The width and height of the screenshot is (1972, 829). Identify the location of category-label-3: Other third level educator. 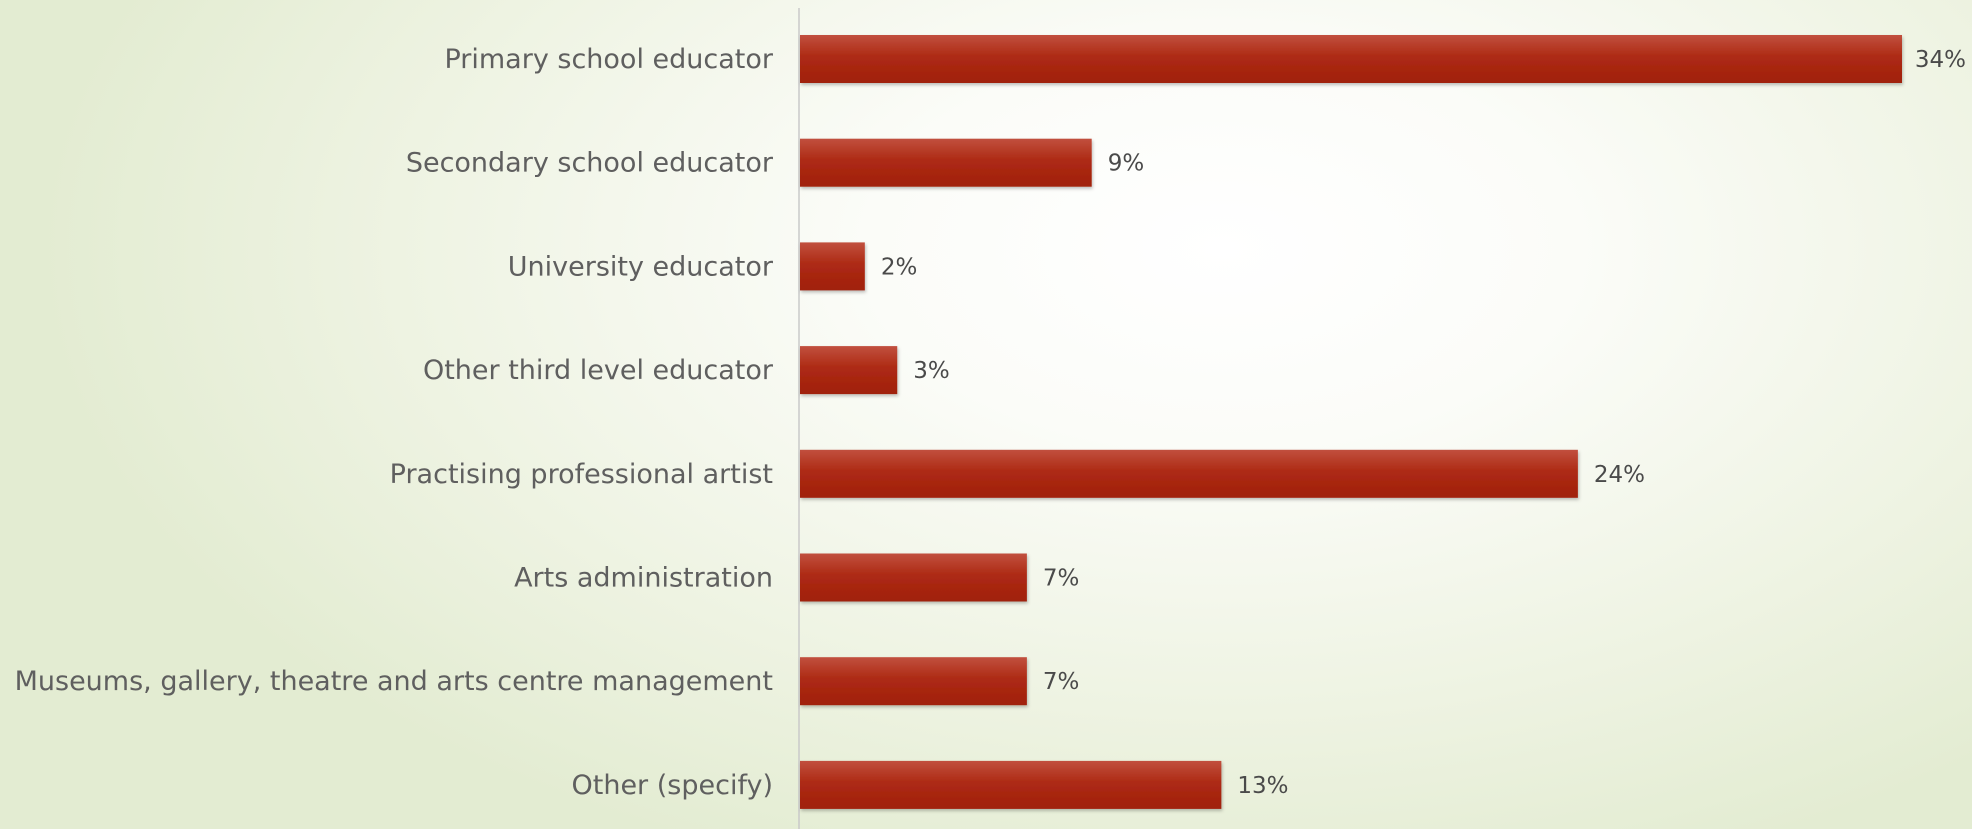
(598, 370).